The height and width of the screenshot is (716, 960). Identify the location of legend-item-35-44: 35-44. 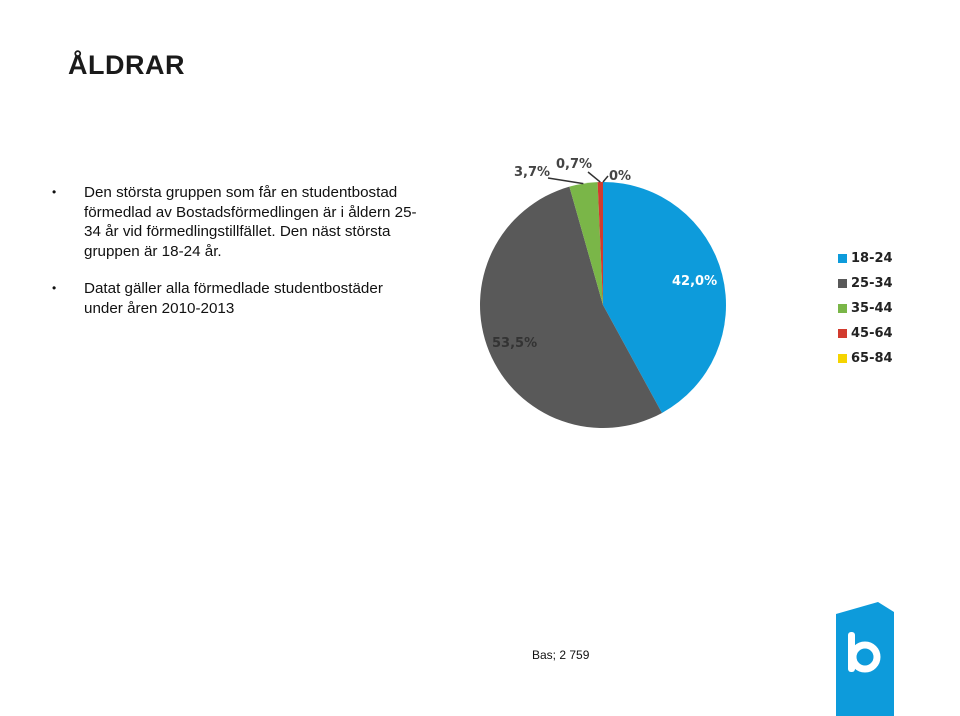
(865, 308).